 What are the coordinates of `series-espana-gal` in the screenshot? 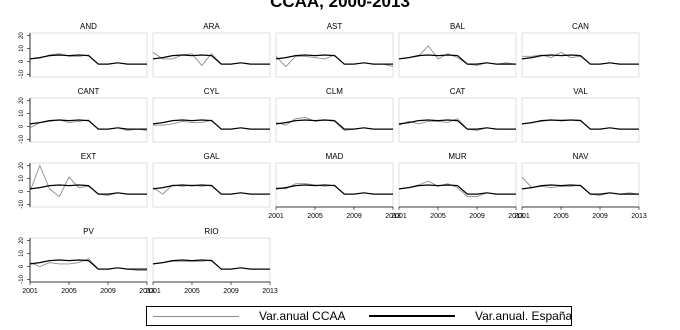 It's located at (211, 189).